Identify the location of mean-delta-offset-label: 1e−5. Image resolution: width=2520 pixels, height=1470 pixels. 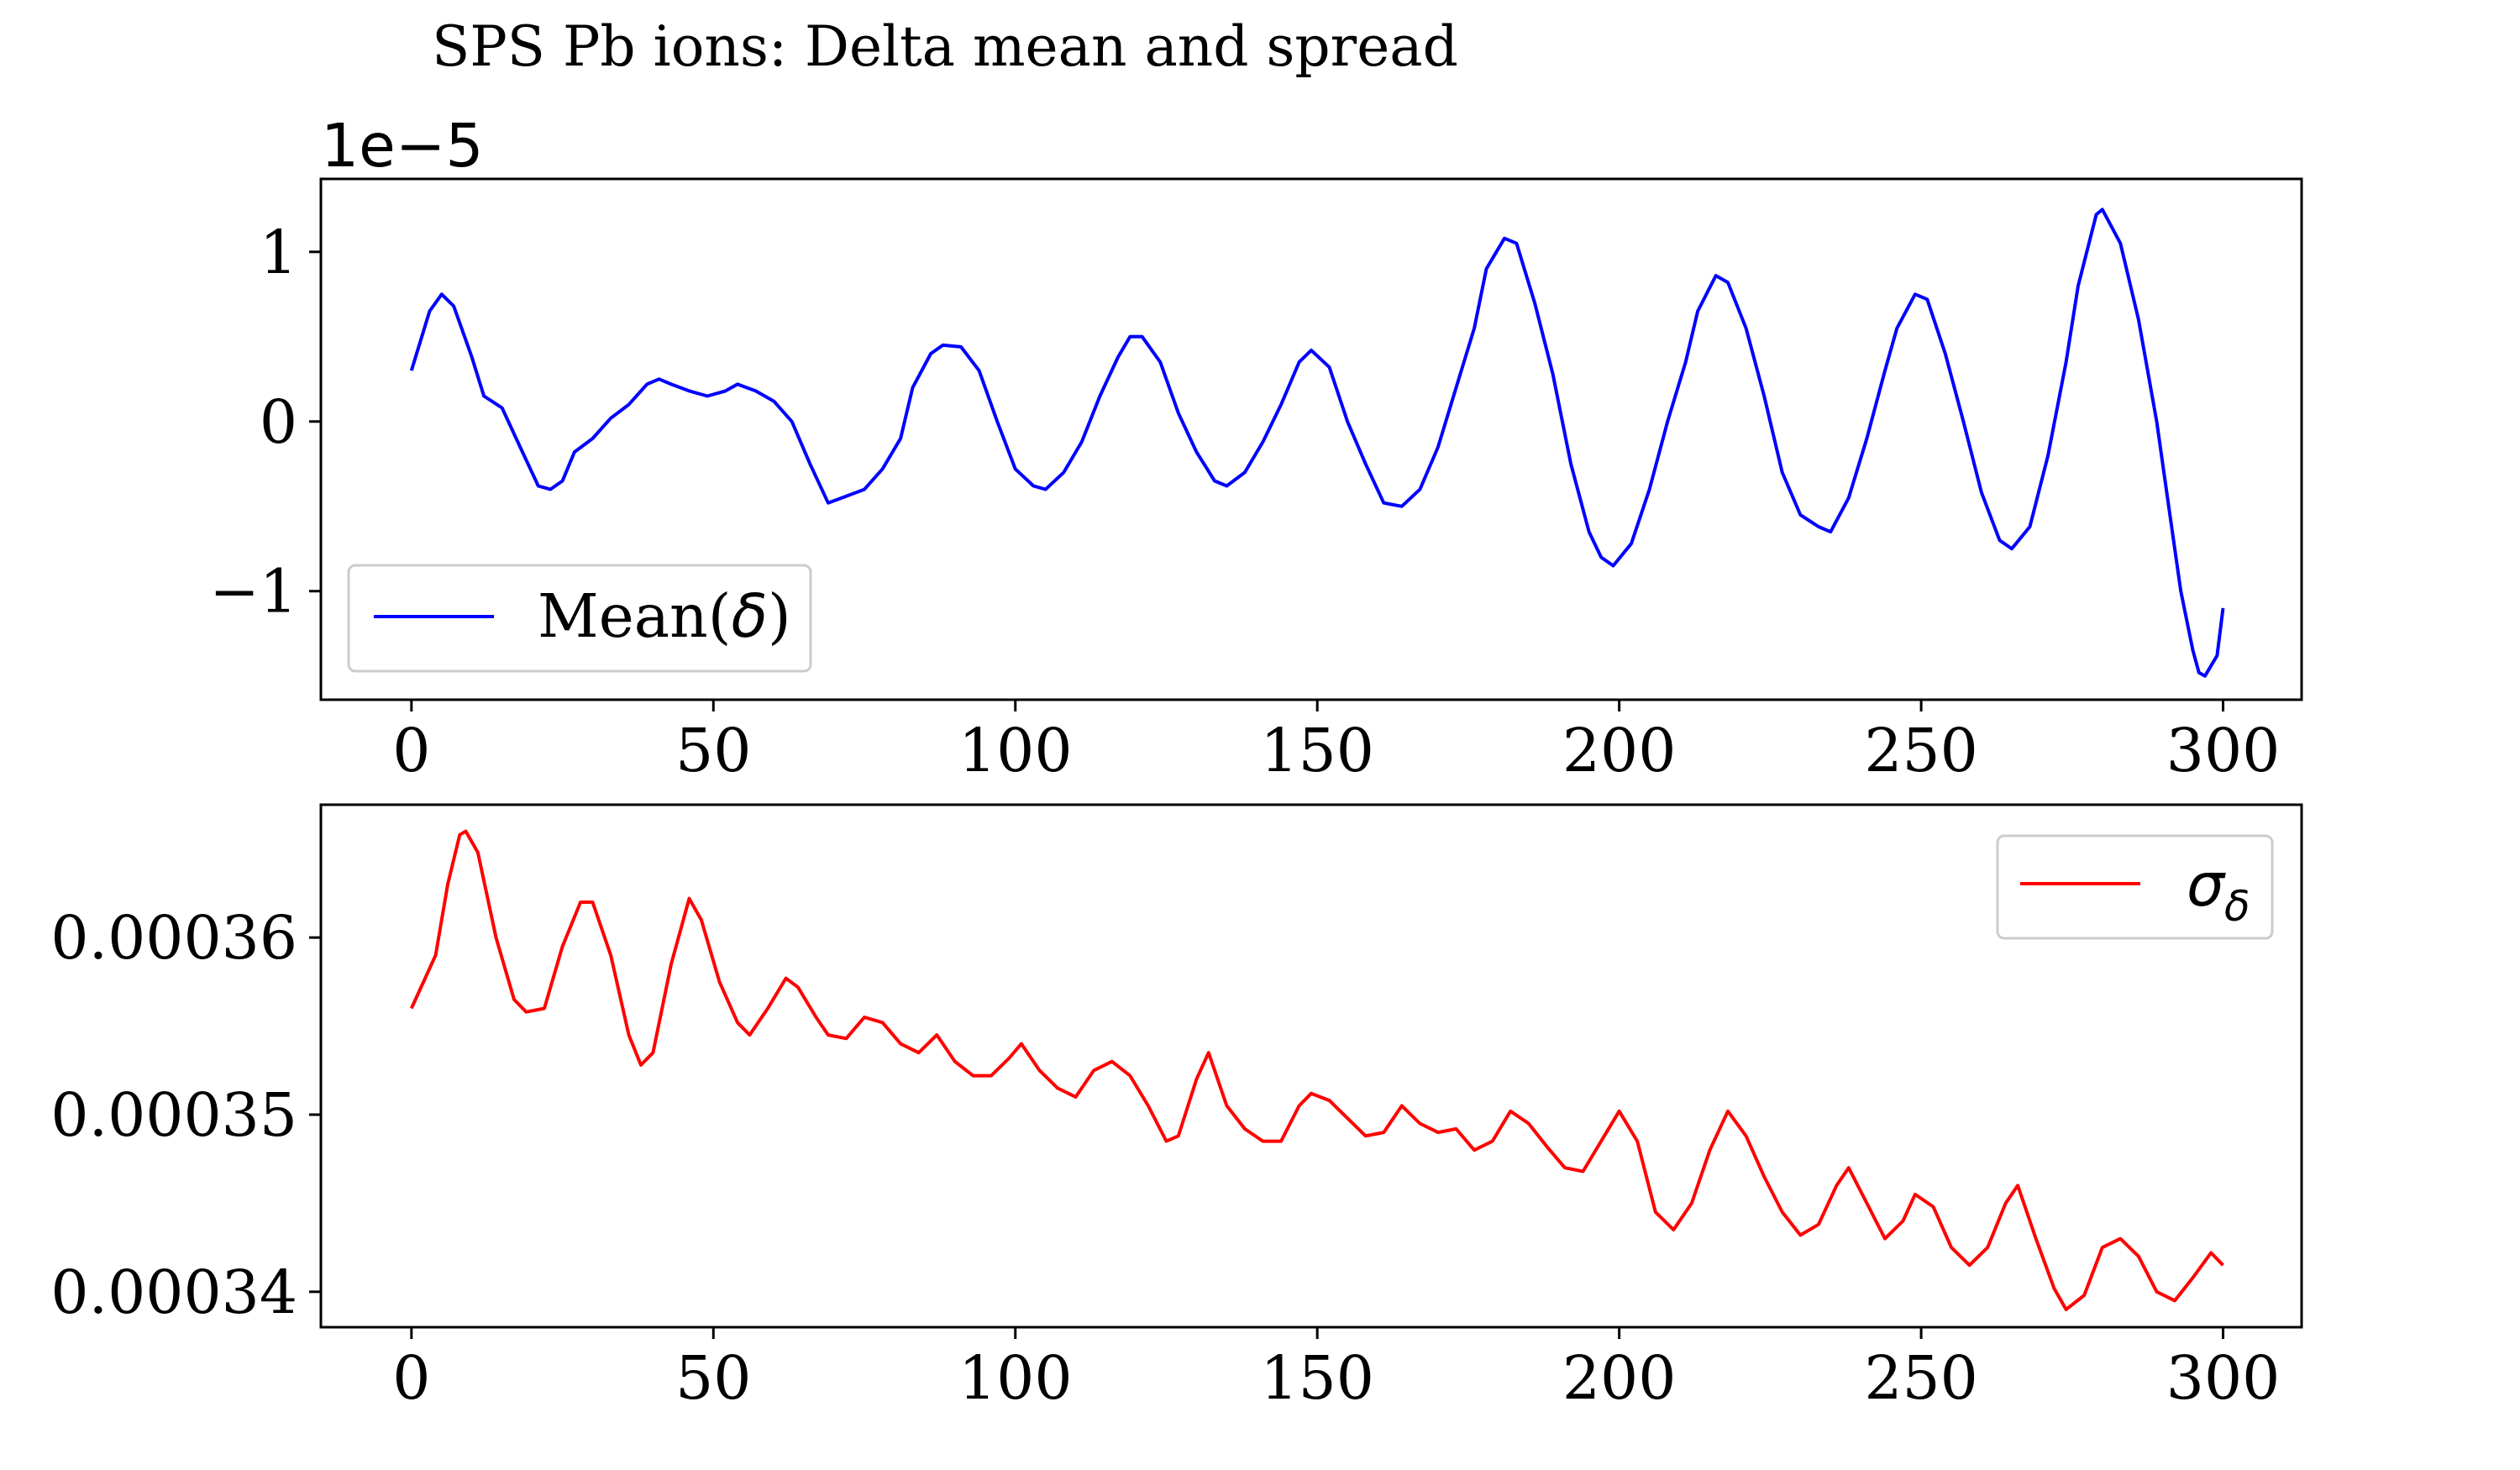
(402, 146).